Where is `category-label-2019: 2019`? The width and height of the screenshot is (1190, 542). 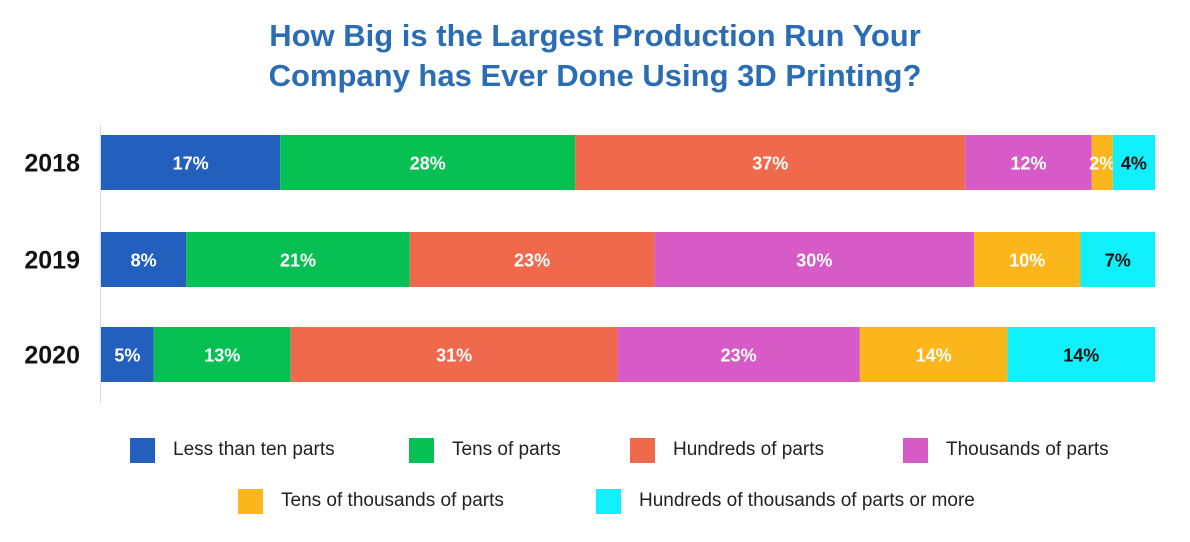 category-label-2019: 2019 is located at coordinates (52, 261).